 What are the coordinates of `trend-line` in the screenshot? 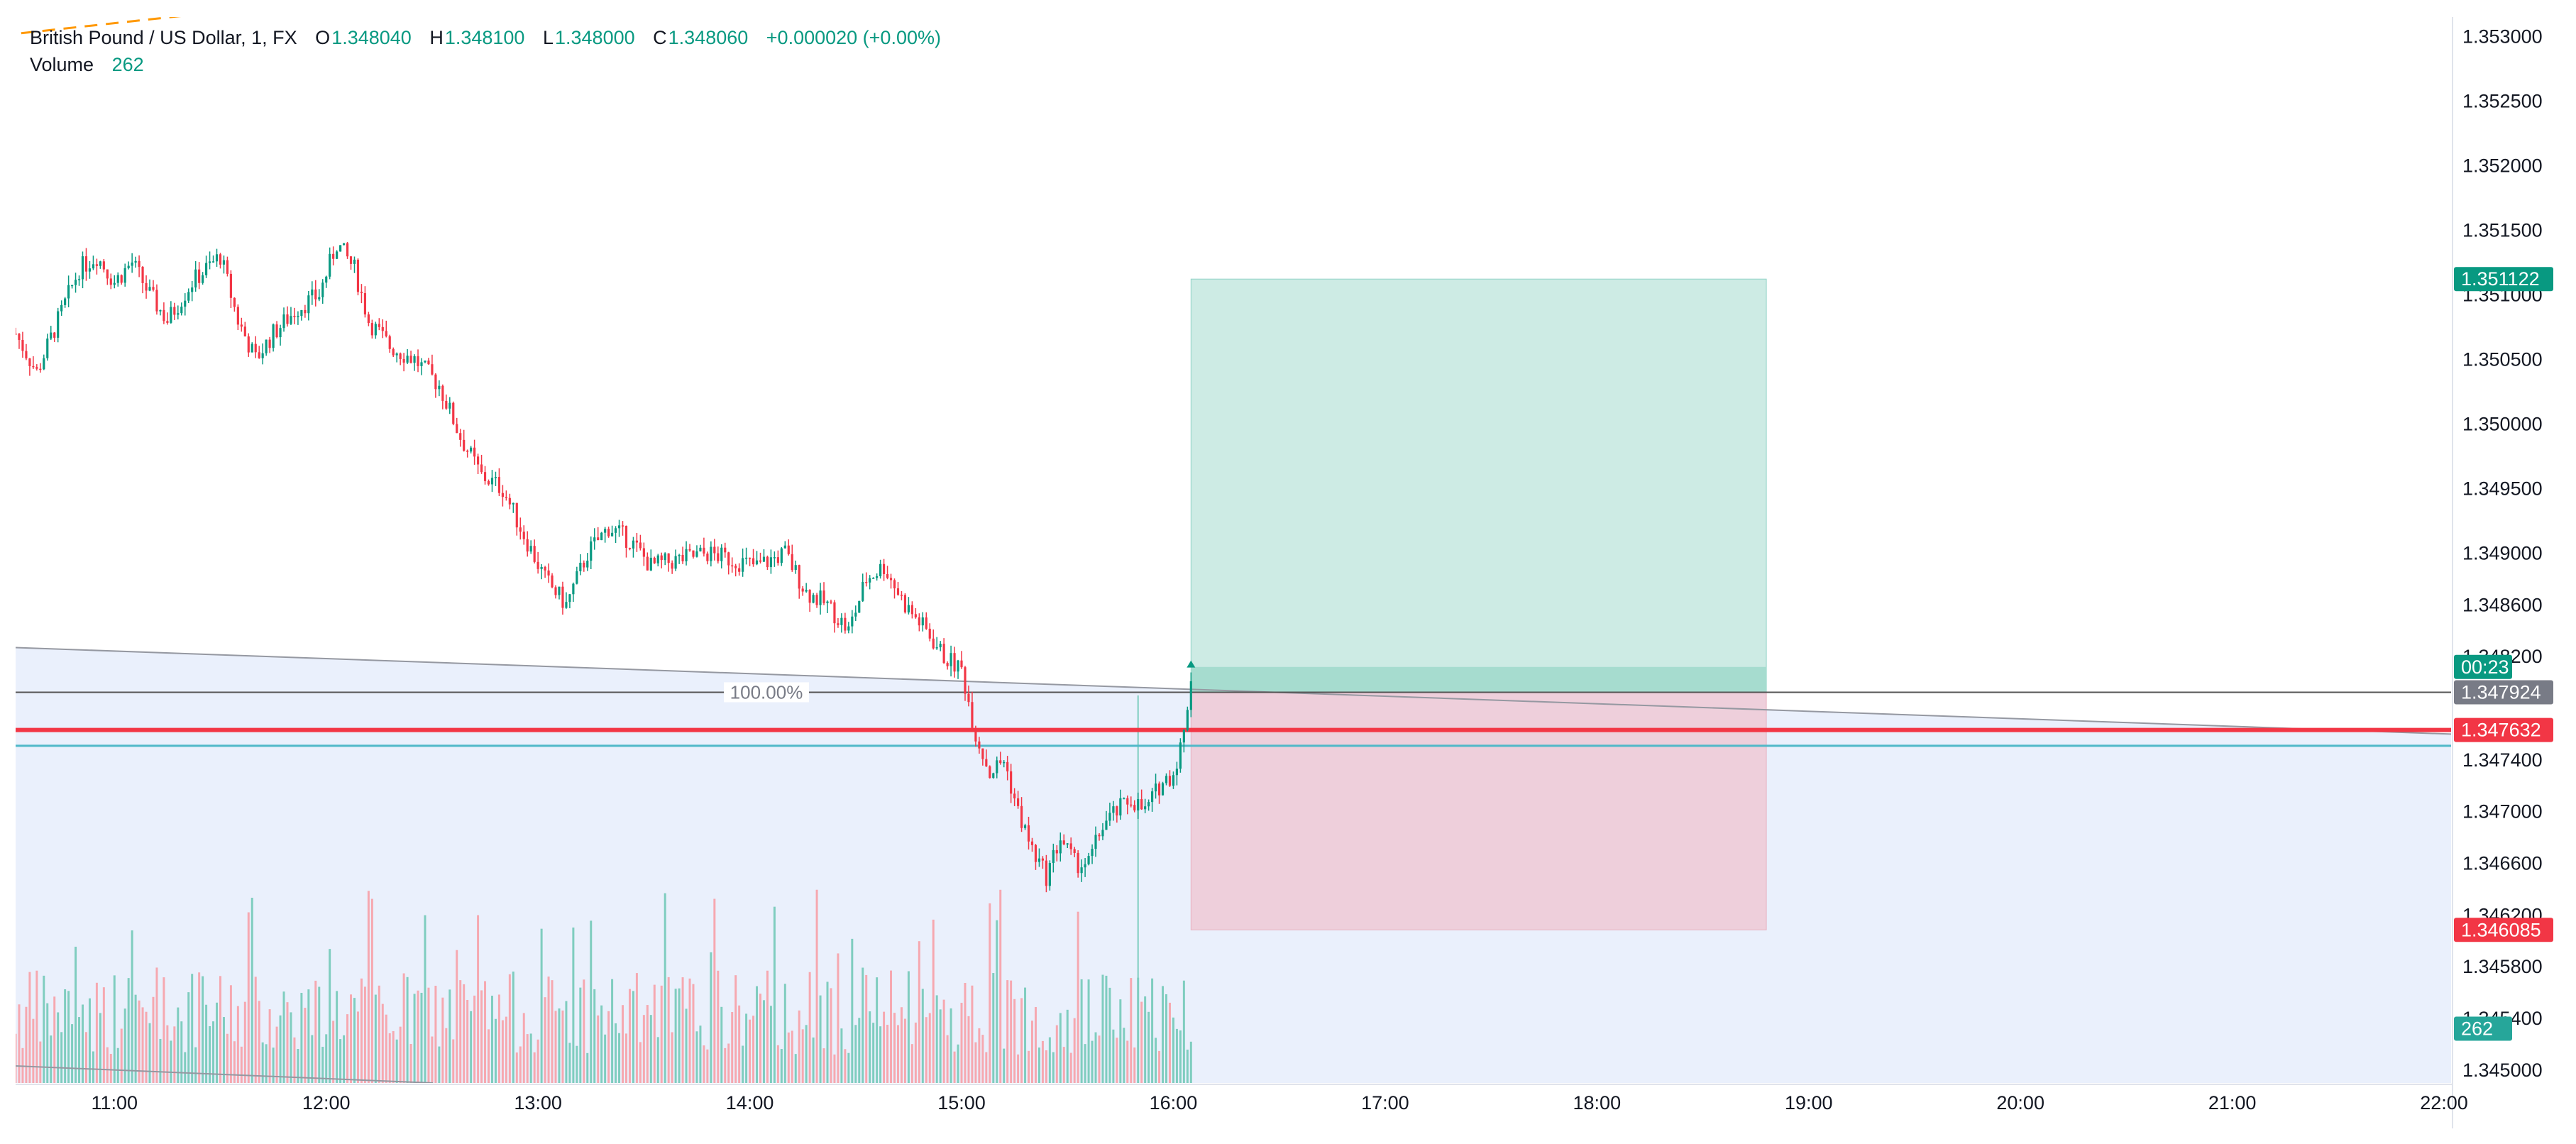 It's located at (1233, 691).